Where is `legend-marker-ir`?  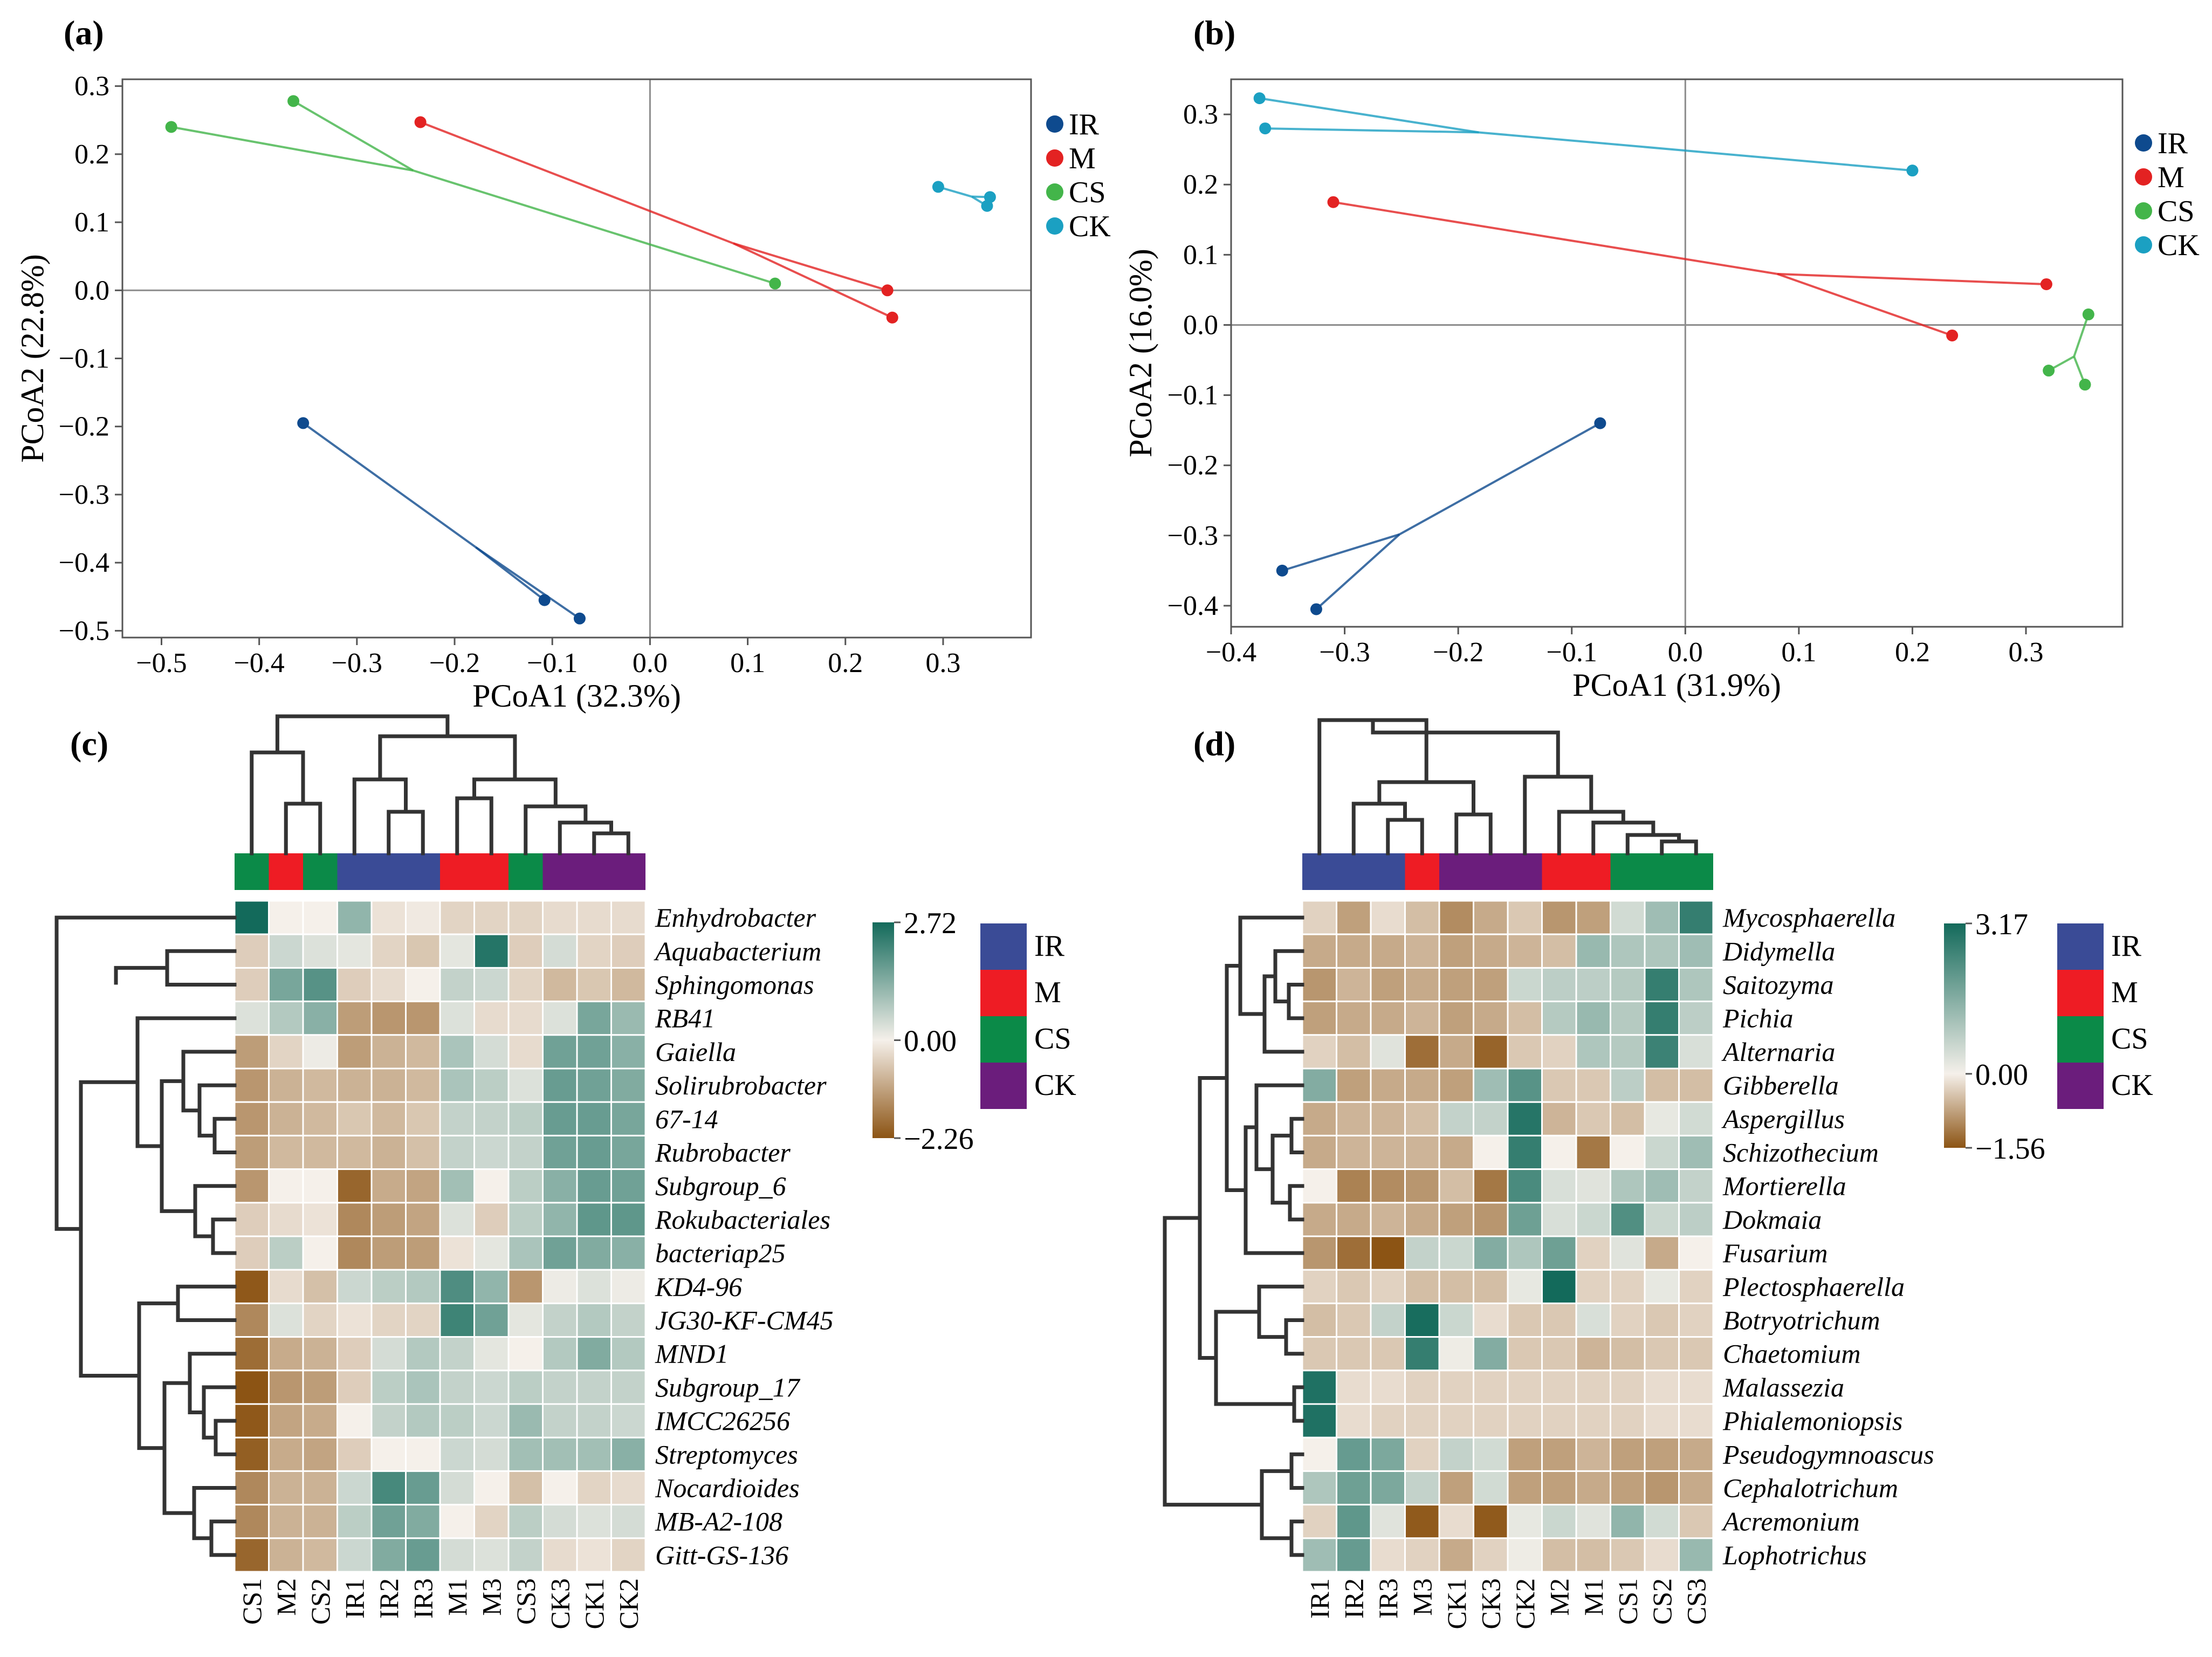 legend-marker-ir is located at coordinates (1054, 124).